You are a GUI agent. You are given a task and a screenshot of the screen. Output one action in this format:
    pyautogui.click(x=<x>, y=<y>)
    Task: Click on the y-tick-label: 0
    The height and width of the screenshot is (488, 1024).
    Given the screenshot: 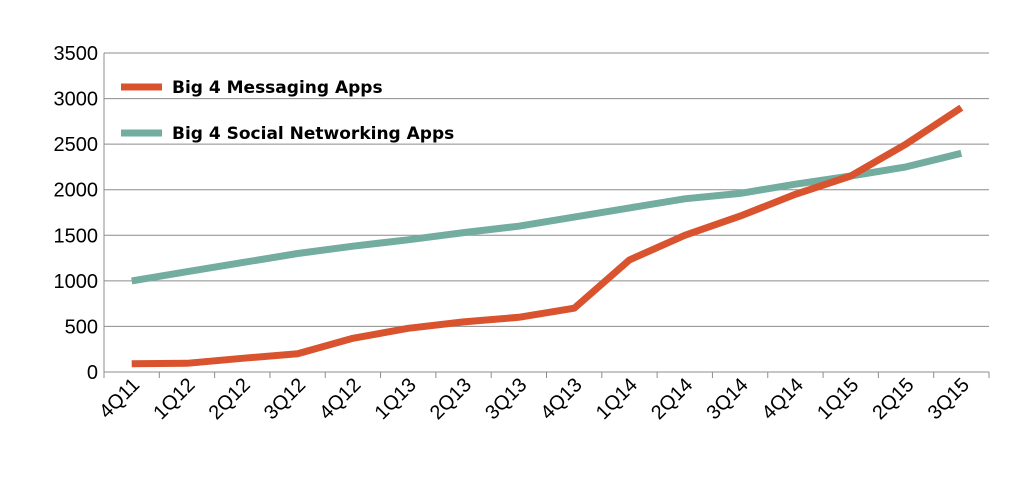 What is the action you would take?
    pyautogui.click(x=92, y=373)
    